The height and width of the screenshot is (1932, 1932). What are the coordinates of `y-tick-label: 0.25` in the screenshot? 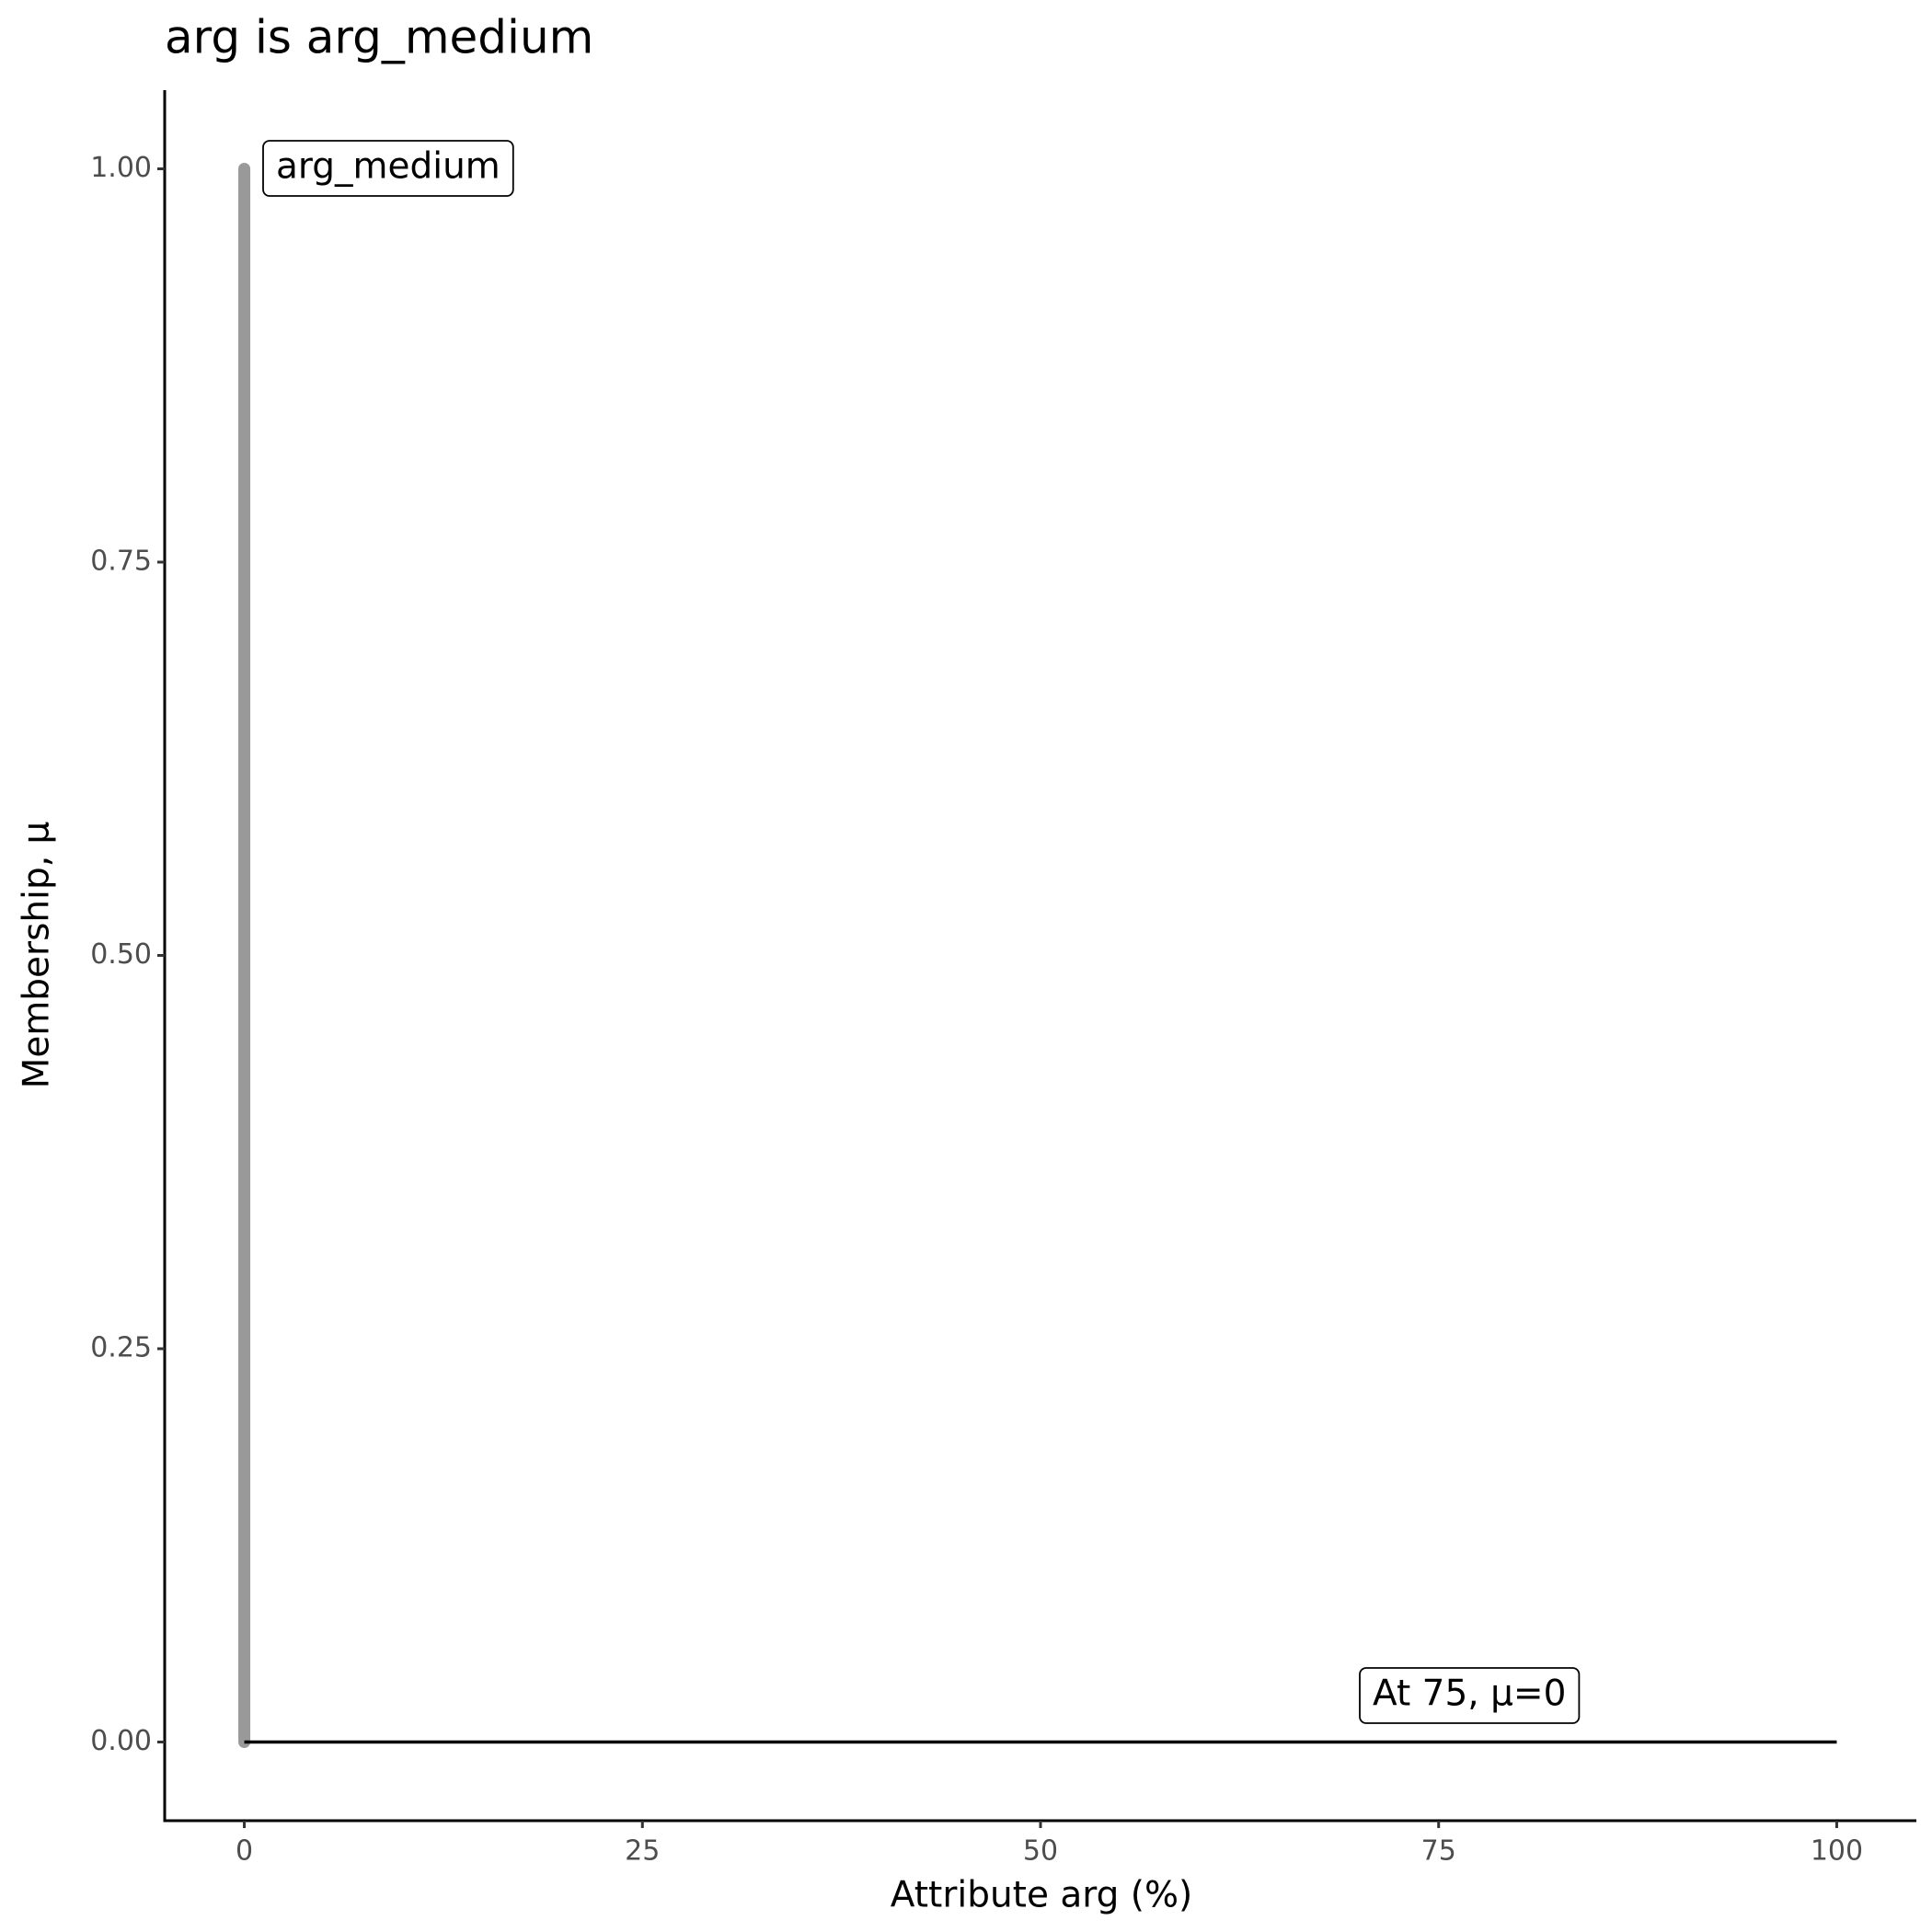 It's located at (121, 1348).